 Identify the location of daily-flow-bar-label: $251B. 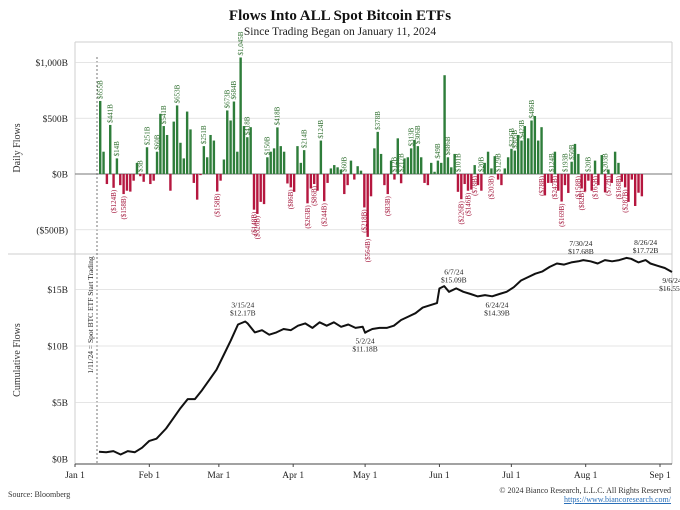
(204, 134).